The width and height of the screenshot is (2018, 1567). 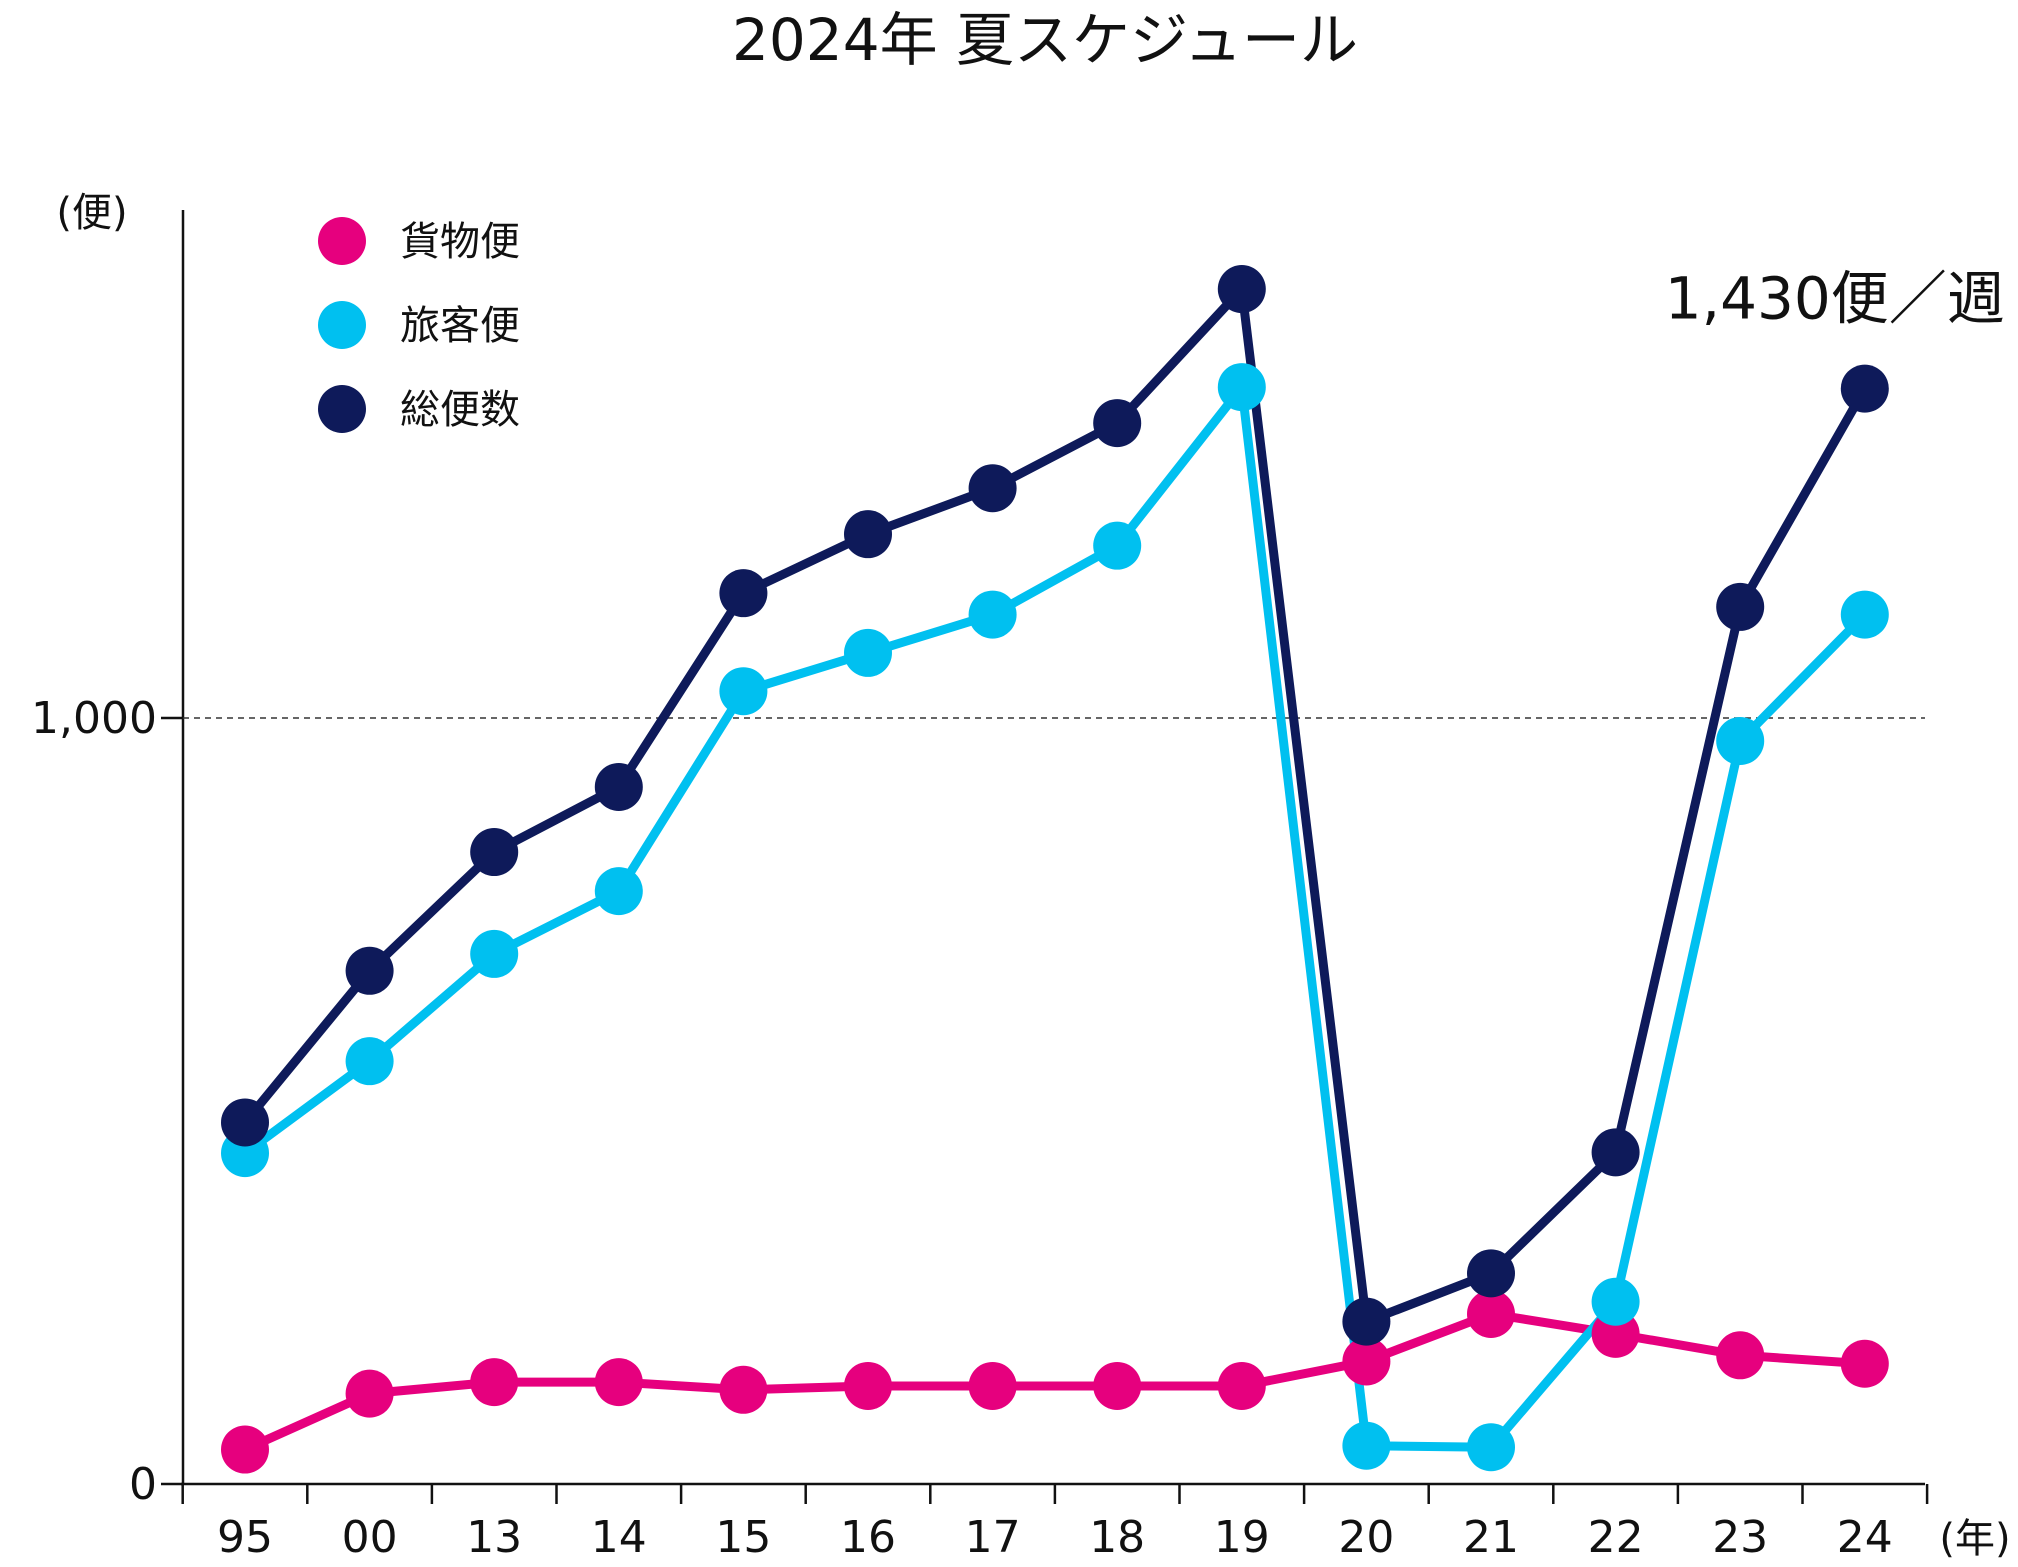 I want to click on x-tick-label: 20, so click(x=1366, y=1537).